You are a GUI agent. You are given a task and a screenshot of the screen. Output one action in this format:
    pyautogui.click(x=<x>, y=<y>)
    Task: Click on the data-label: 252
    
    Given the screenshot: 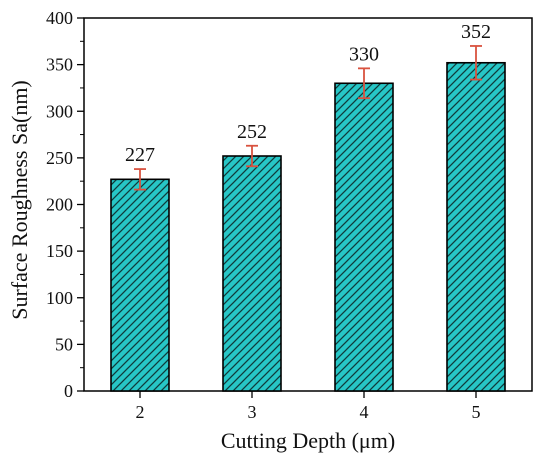 What is the action you would take?
    pyautogui.click(x=252, y=132)
    